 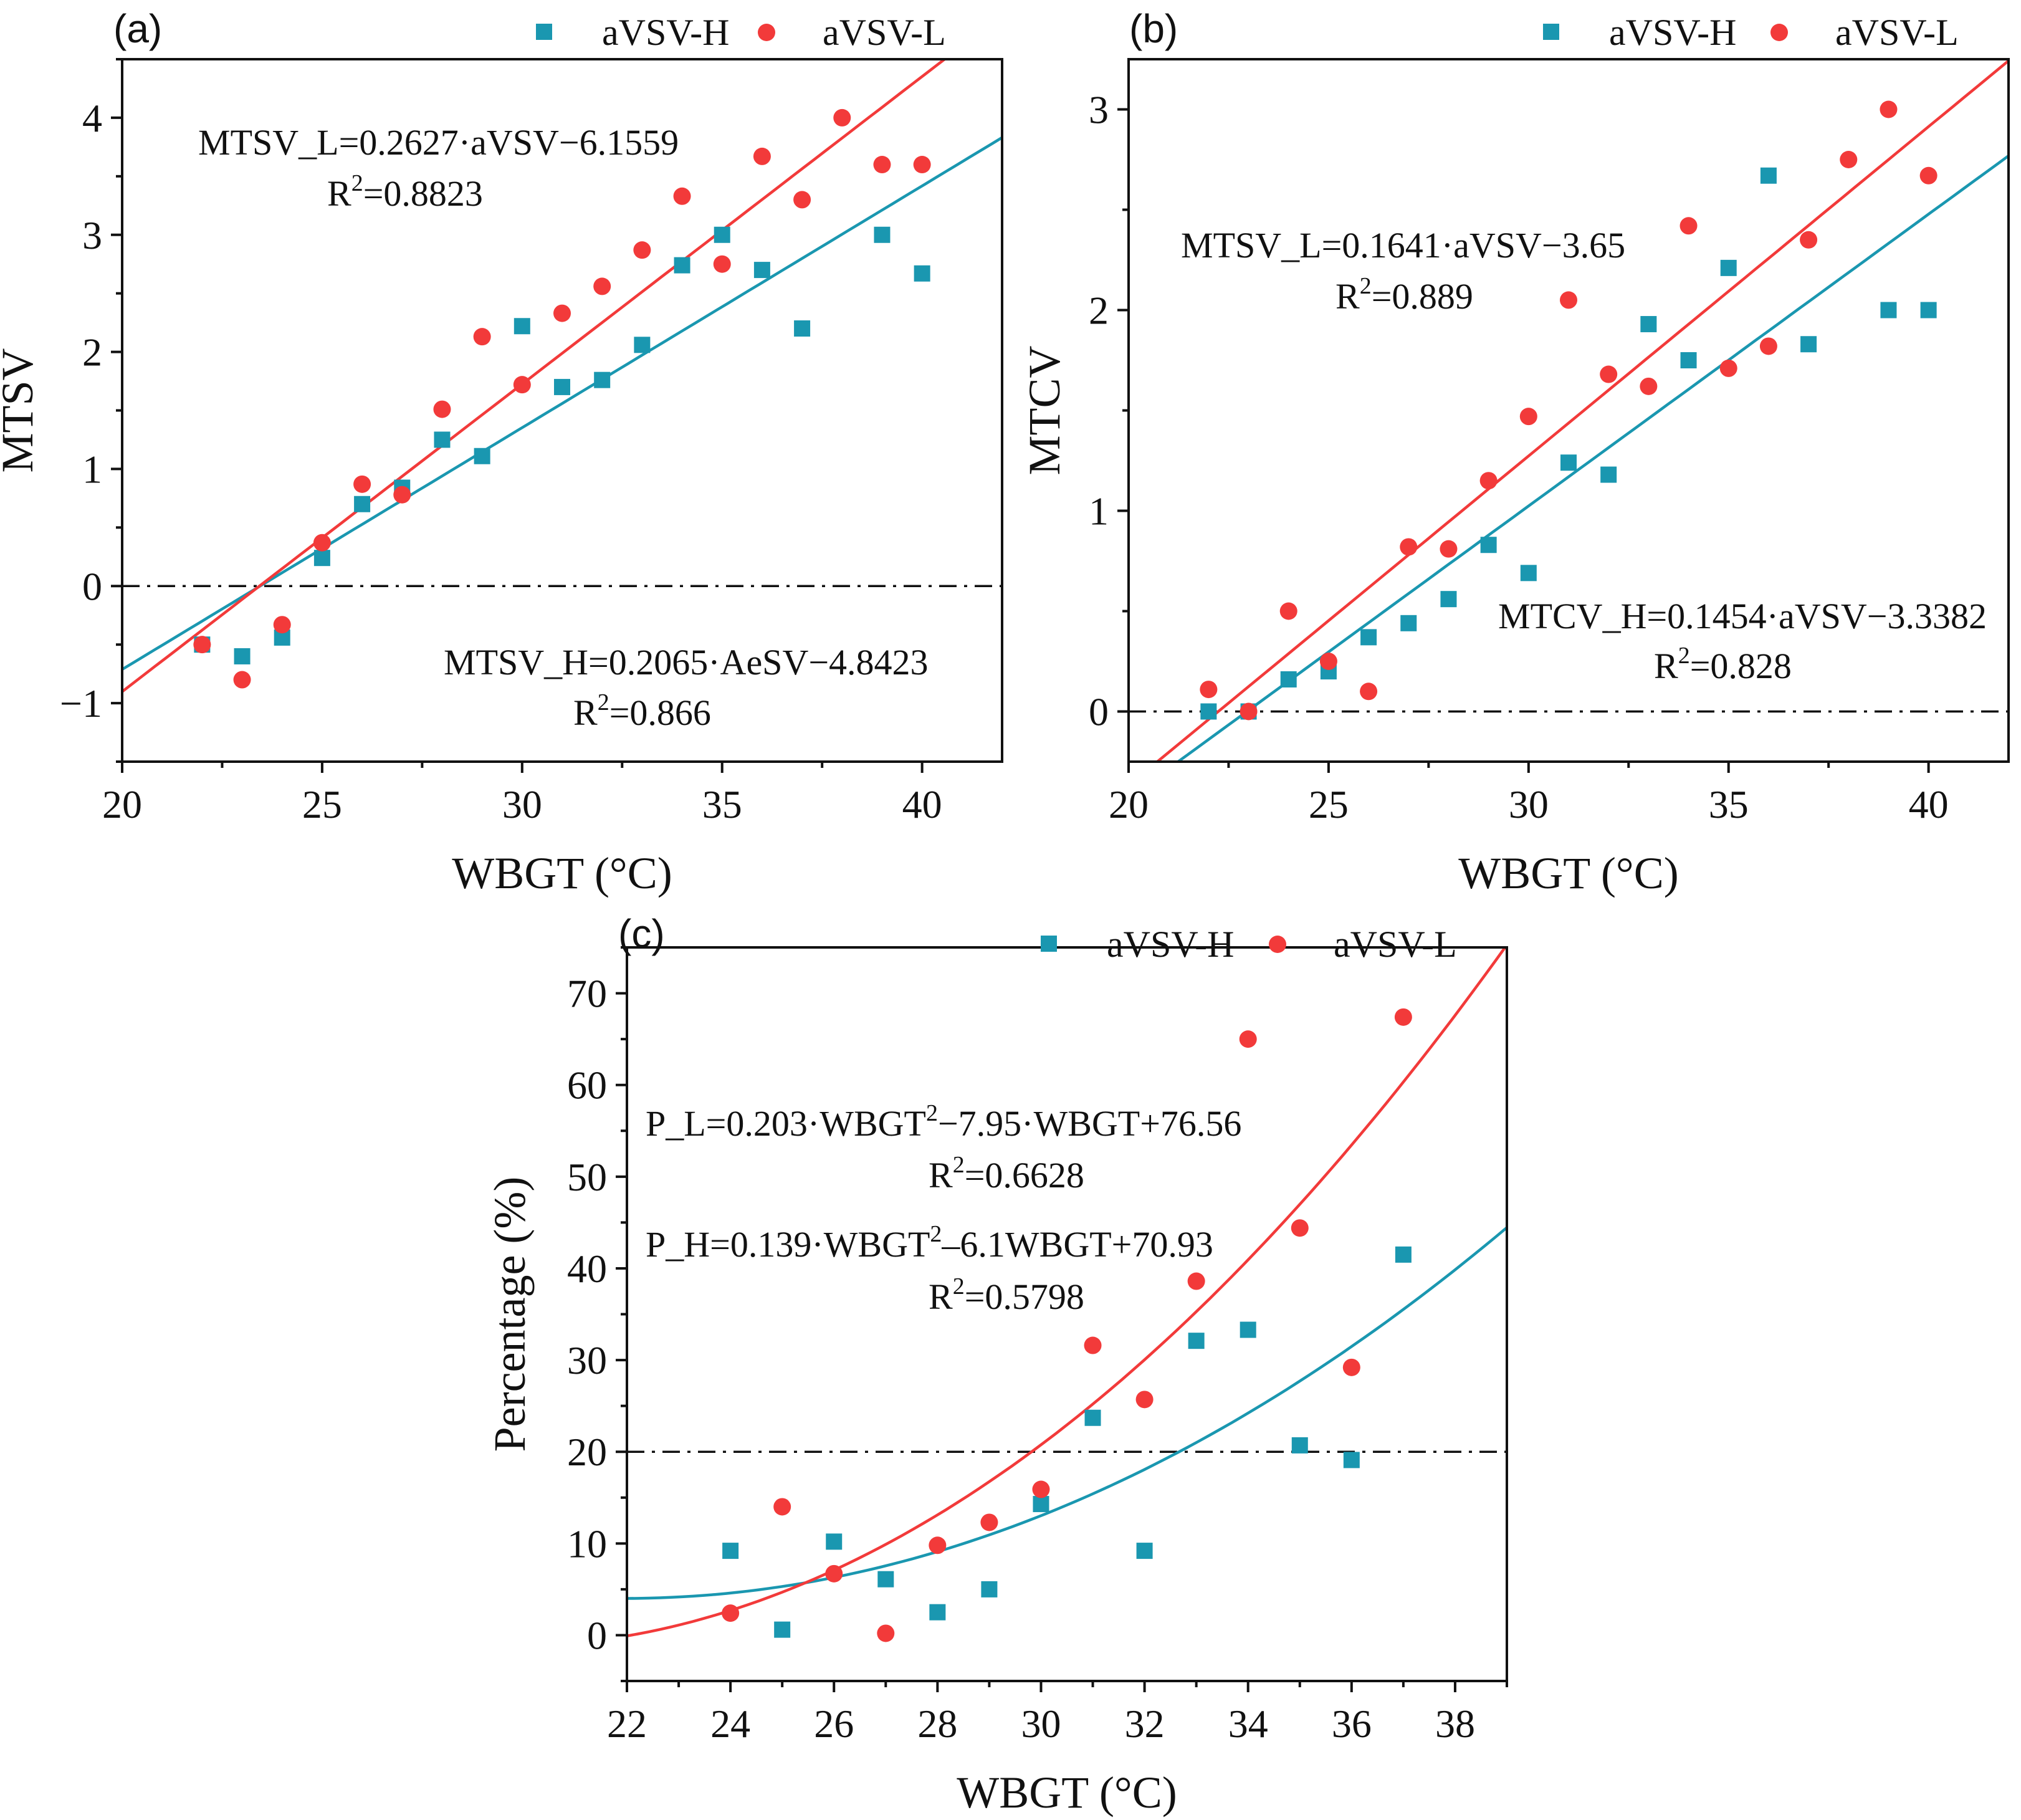 What do you see at coordinates (587, 1086) in the screenshot?
I see `y-tick-label: 60` at bounding box center [587, 1086].